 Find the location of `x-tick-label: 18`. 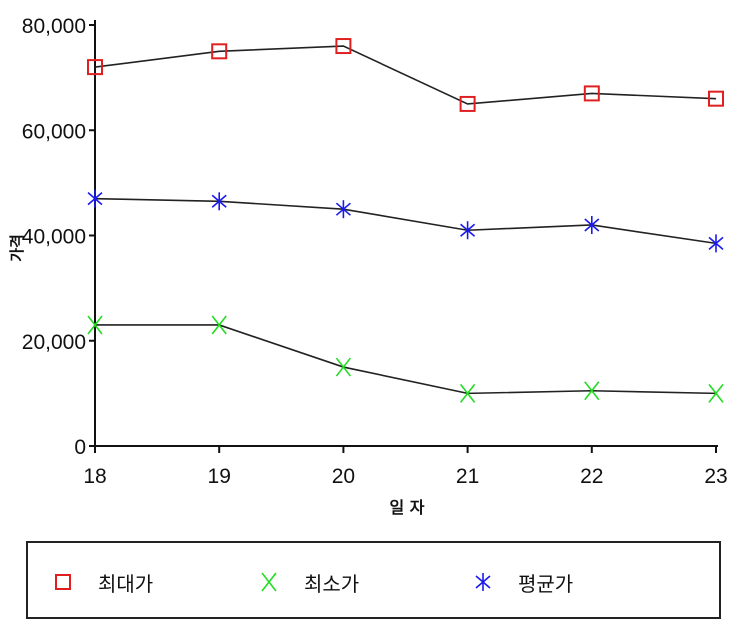

x-tick-label: 18 is located at coordinates (94, 476).